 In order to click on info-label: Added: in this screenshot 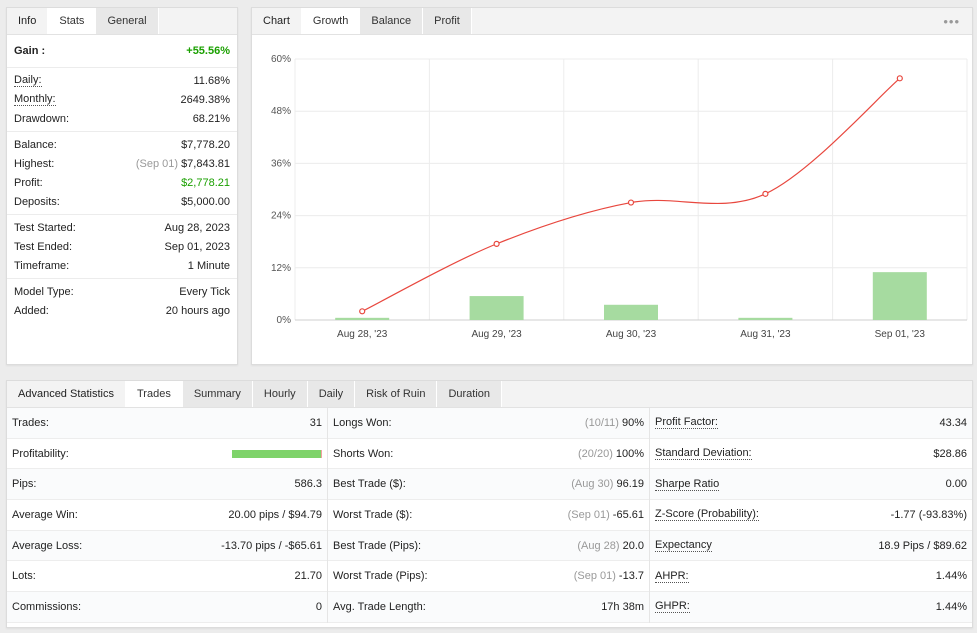, I will do `click(31, 310)`.